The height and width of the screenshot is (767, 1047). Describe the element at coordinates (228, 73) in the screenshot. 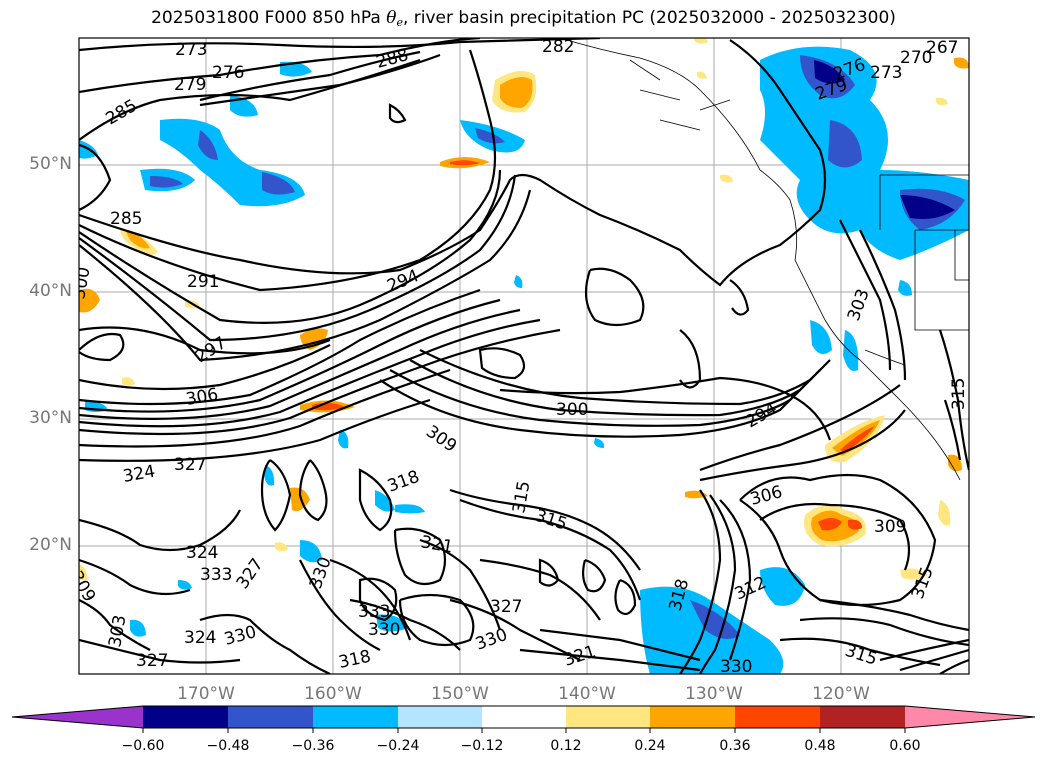

I see `contour-label: 276` at that location.